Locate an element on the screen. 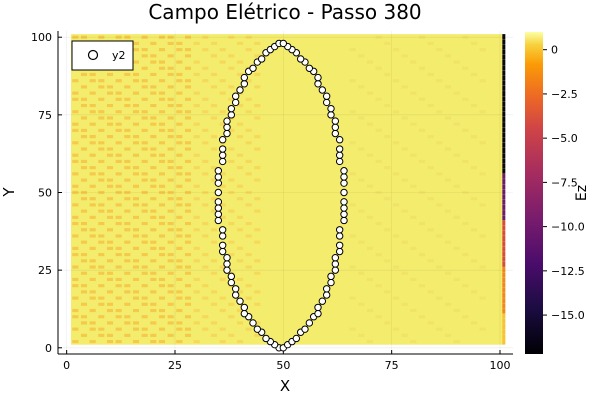 This screenshot has width=600, height=400. colorbar-tick-label: −12.5 is located at coordinates (568, 271).